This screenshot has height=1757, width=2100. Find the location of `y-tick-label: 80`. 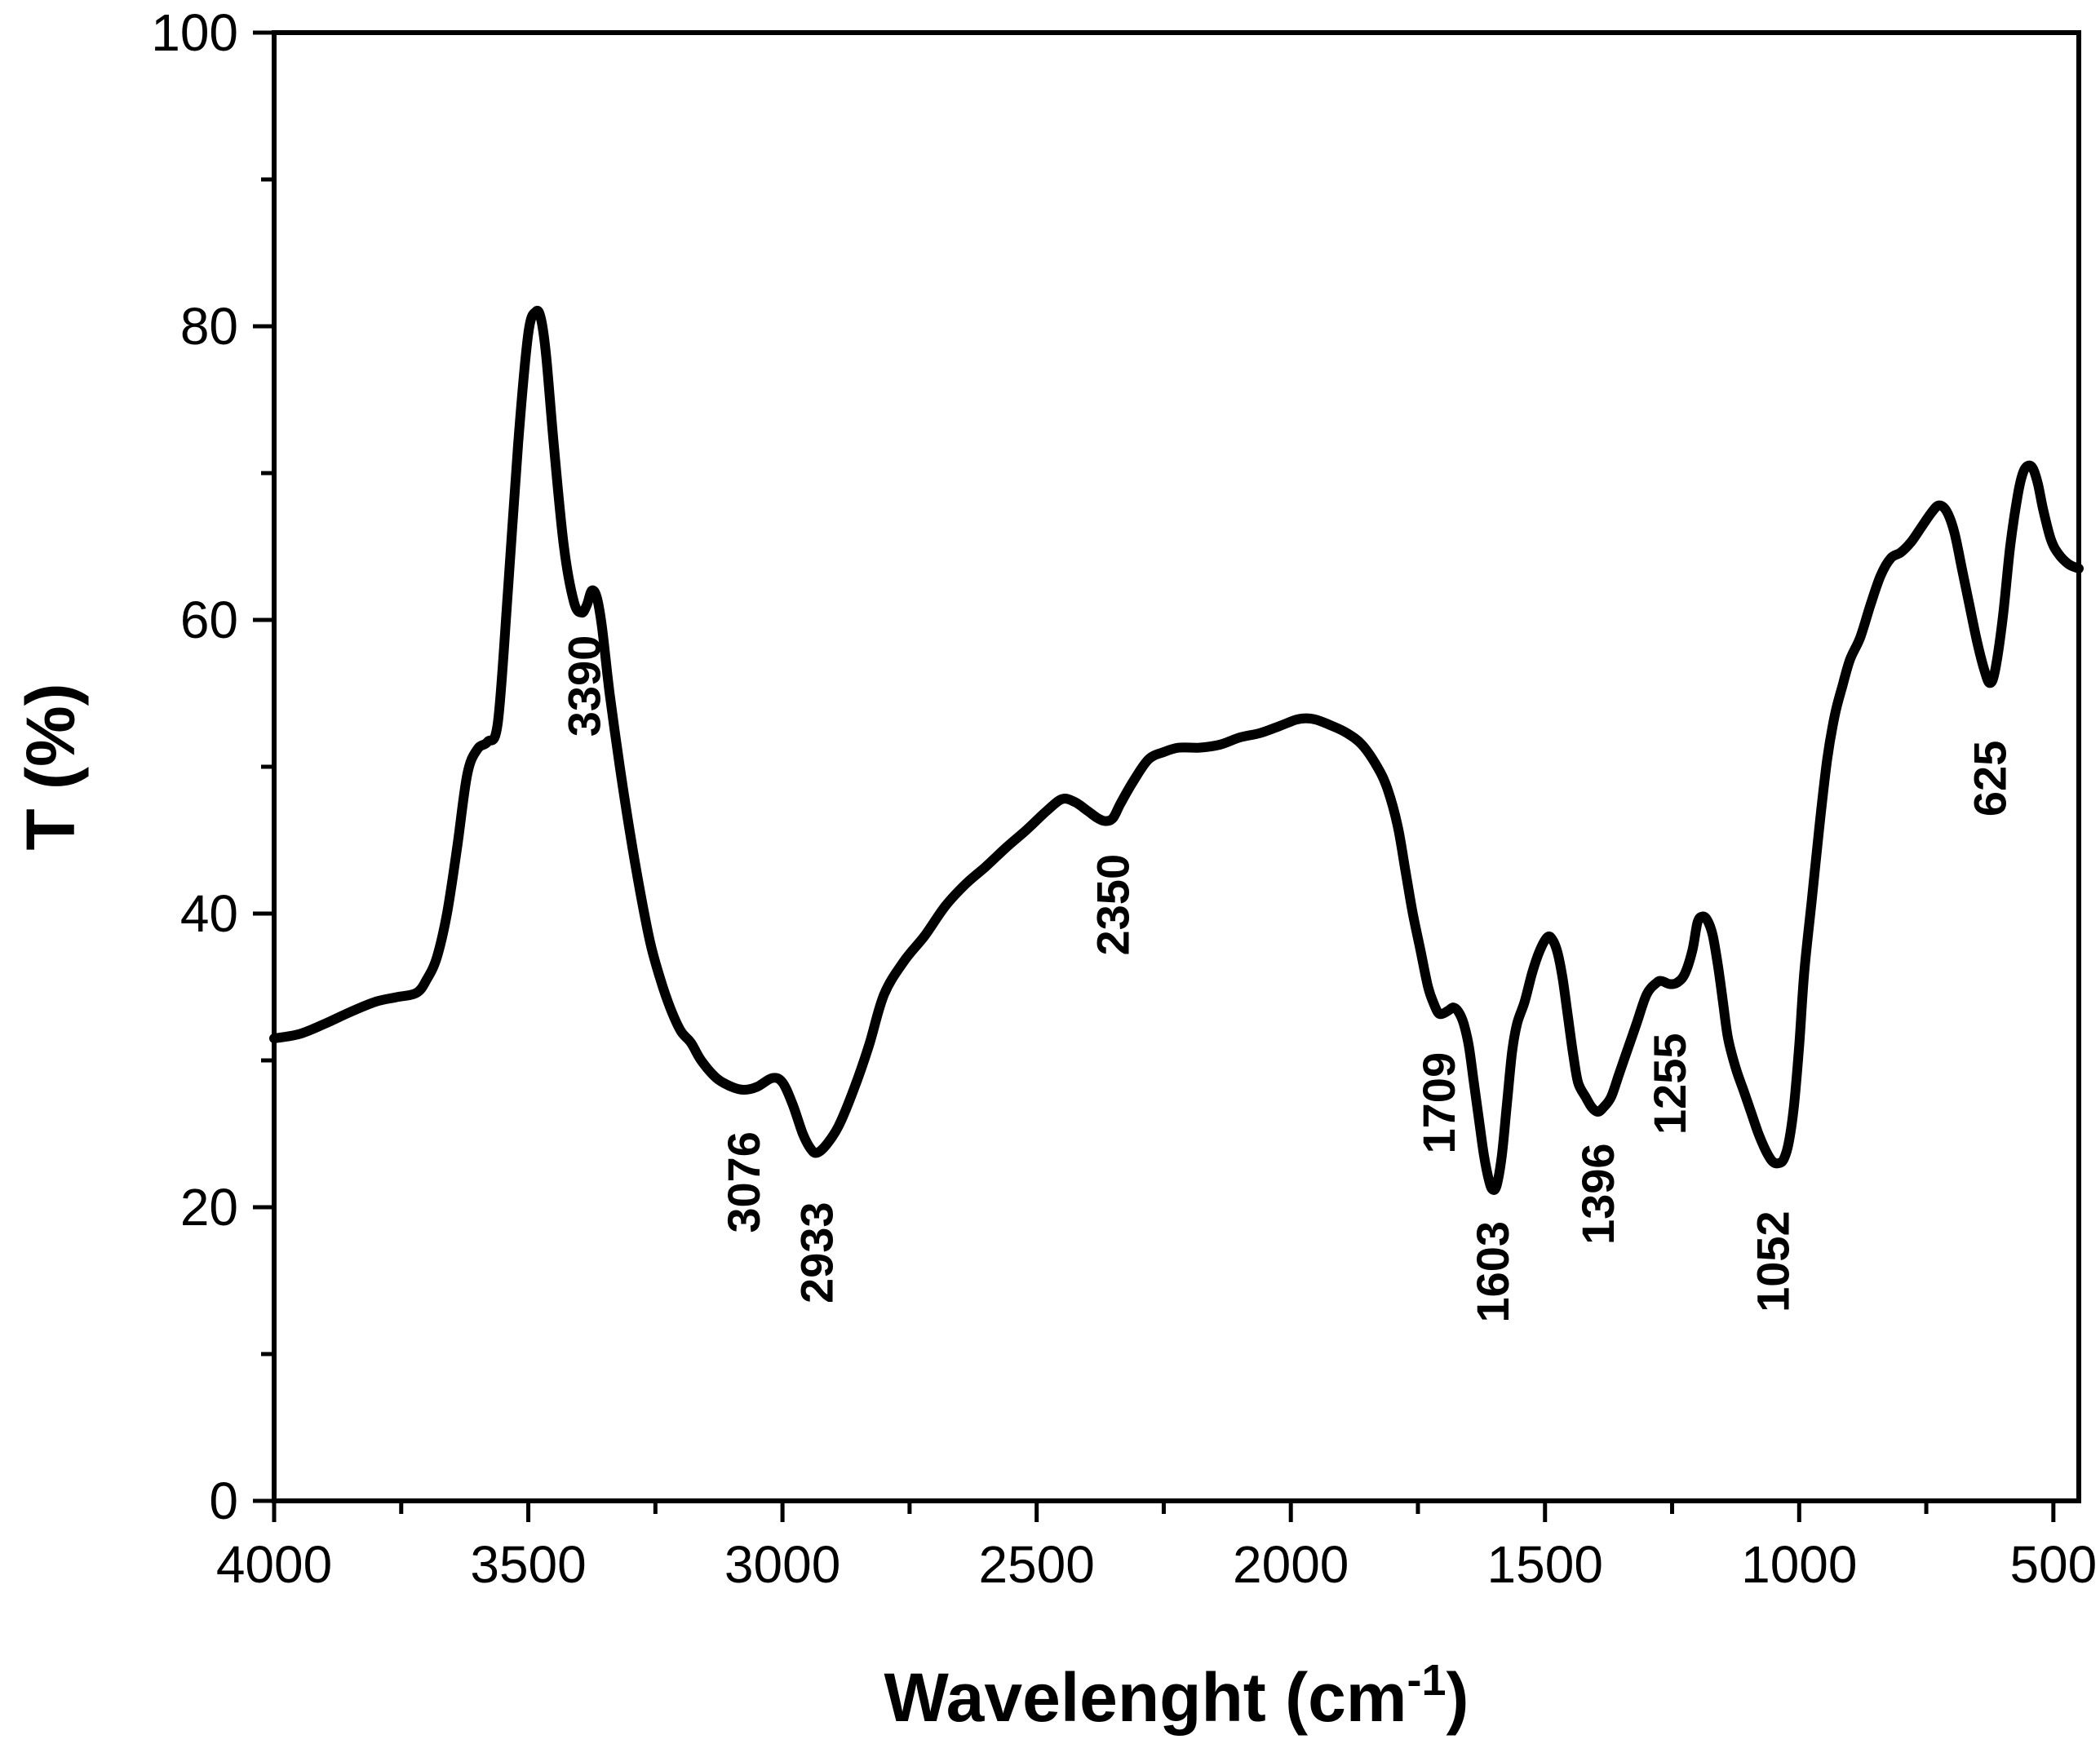

y-tick-label: 80 is located at coordinates (209, 326).